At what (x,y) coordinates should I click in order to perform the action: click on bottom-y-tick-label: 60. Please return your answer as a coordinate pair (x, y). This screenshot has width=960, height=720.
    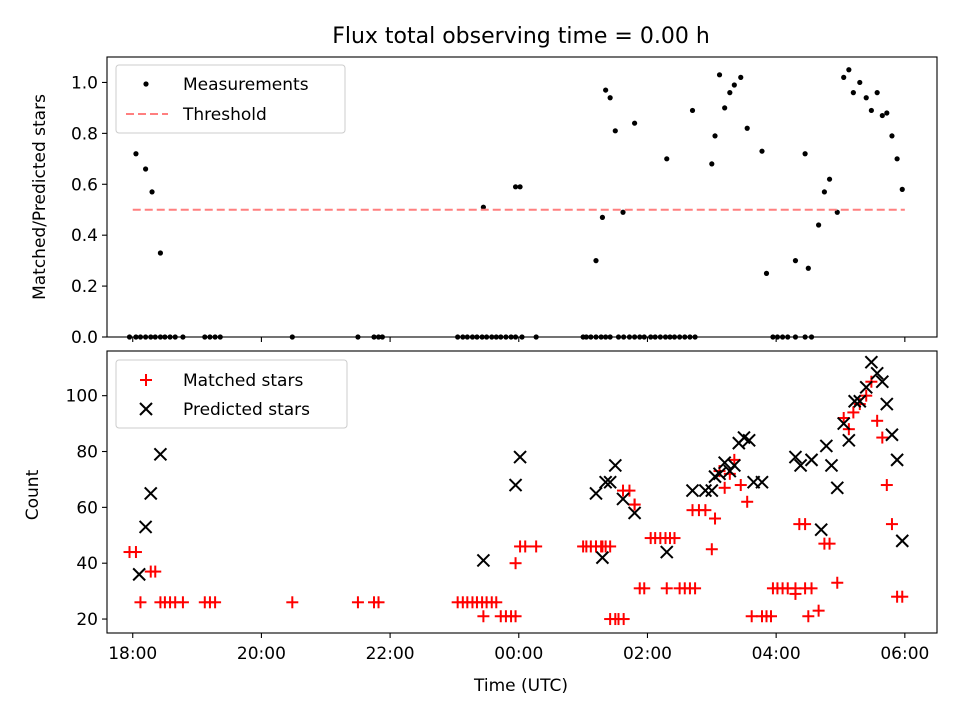
    Looking at the image, I should click on (87, 508).